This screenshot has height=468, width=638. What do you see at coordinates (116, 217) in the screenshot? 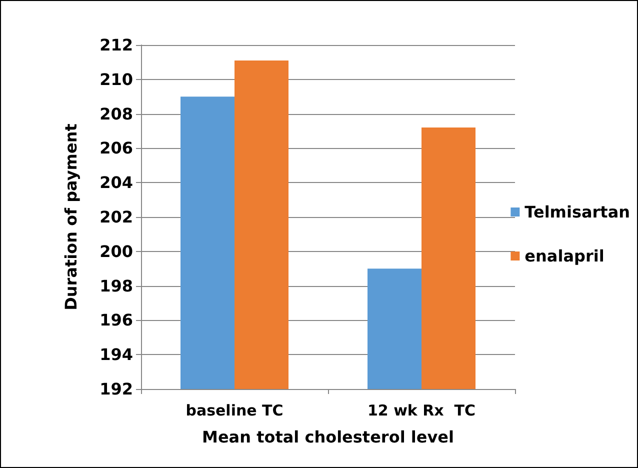
I see `y-tick-label: 202` at bounding box center [116, 217].